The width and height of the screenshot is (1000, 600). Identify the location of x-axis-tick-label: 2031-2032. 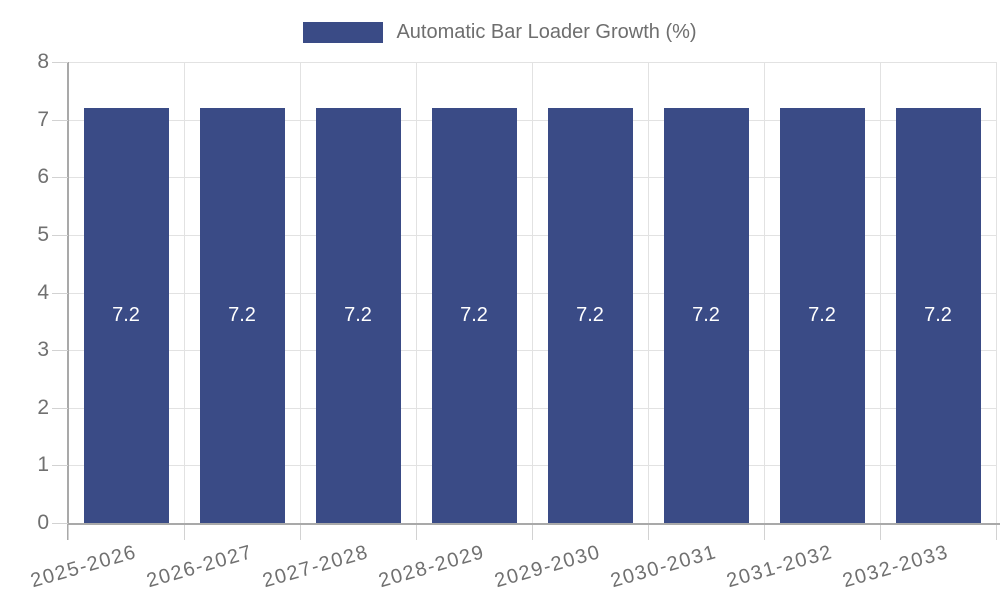
(780, 567).